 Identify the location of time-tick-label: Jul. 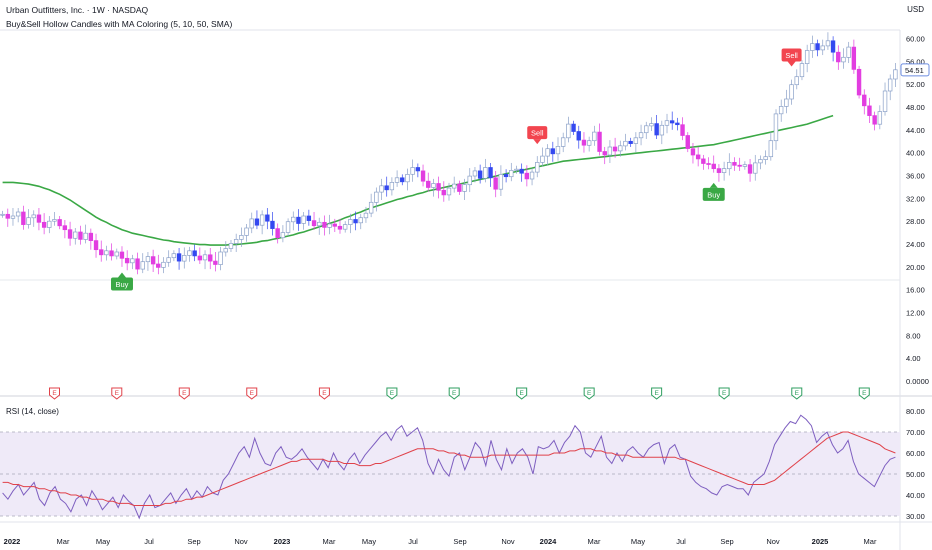
(413, 541).